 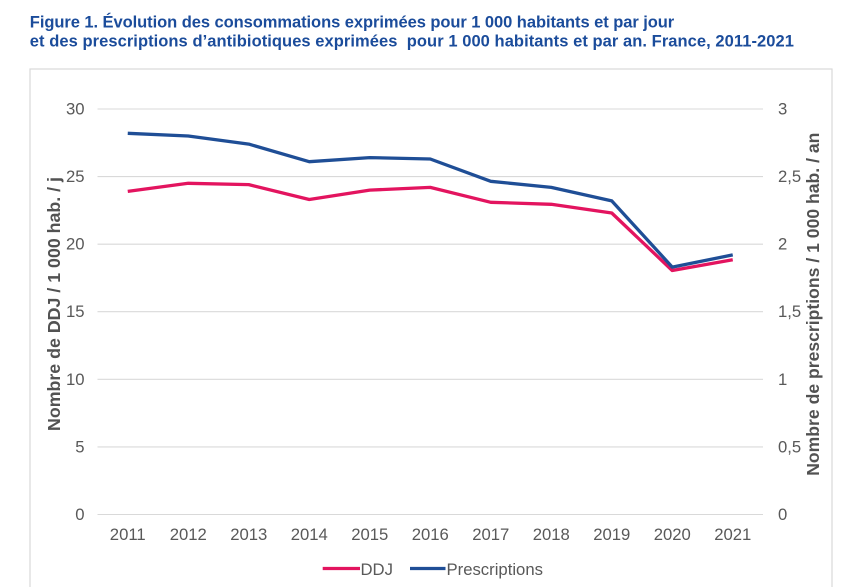 What do you see at coordinates (782, 379) in the screenshot?
I see `svg-text: 1` at bounding box center [782, 379].